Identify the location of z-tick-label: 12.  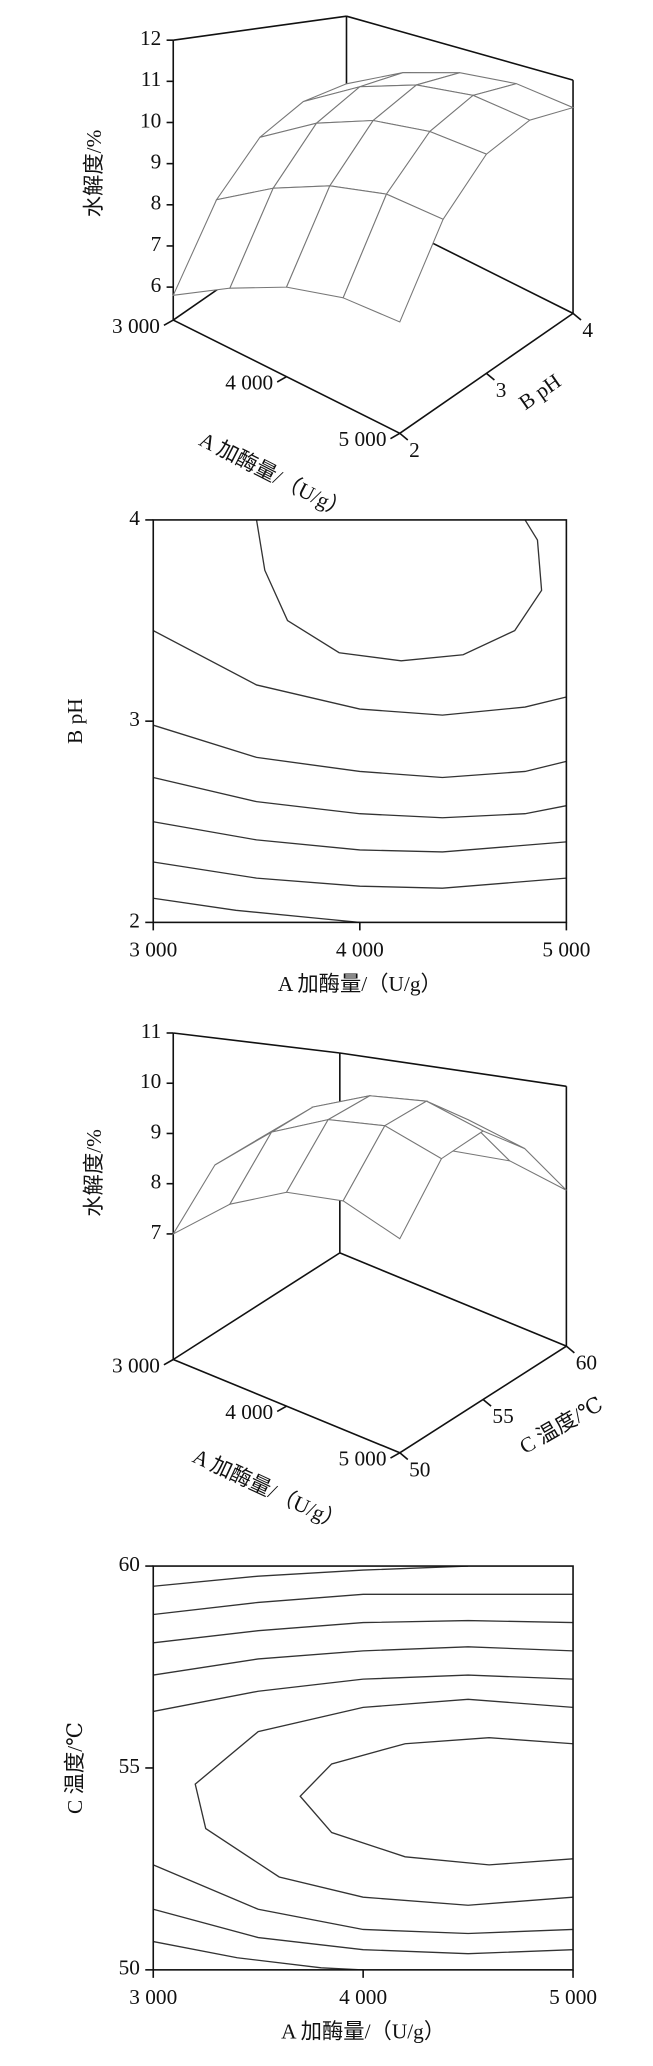
(150, 38).